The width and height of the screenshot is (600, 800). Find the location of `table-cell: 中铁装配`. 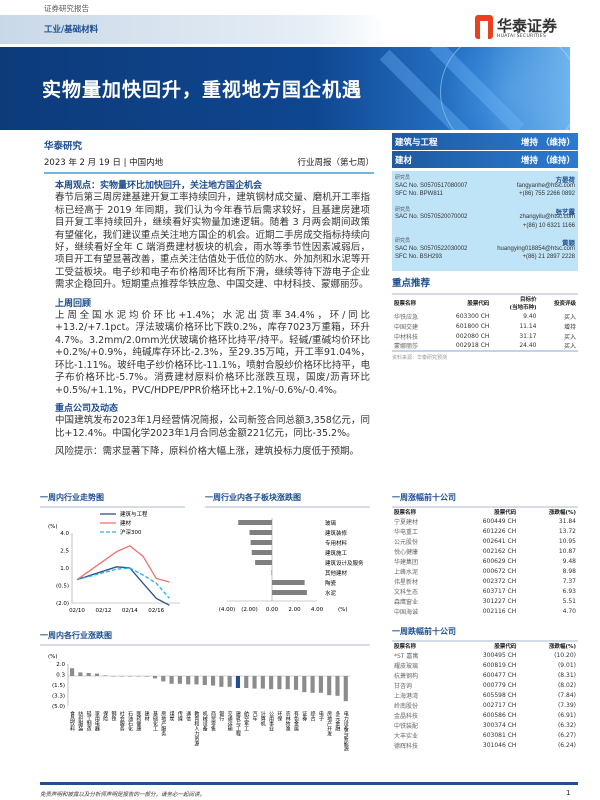

table-cell: 中铁装配 is located at coordinates (406, 726).